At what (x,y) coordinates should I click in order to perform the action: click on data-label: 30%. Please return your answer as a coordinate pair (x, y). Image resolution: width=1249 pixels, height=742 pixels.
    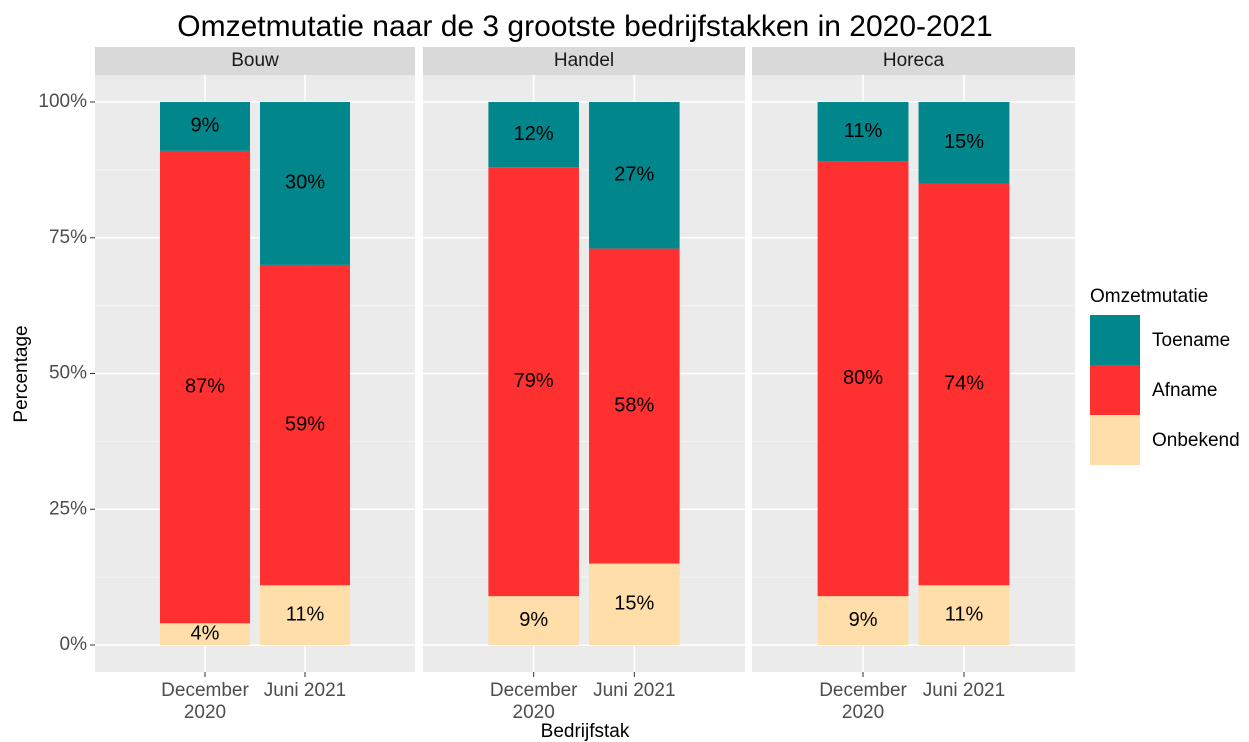
    Looking at the image, I should click on (305, 183).